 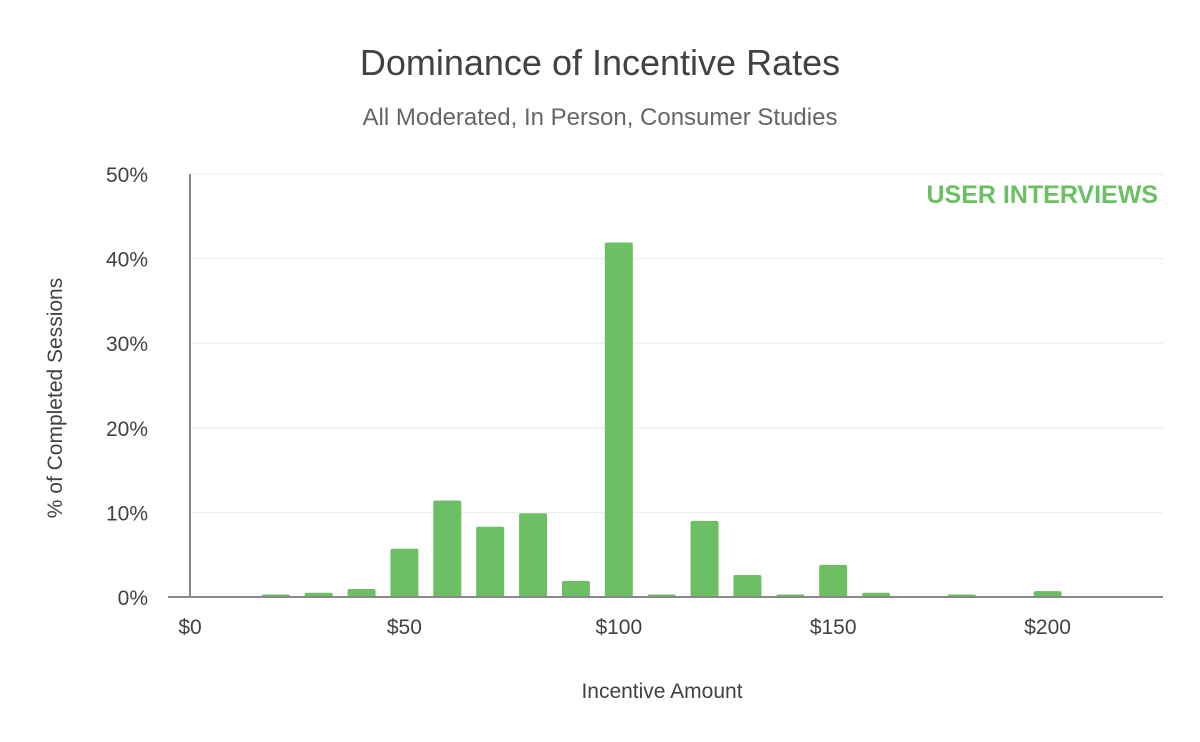 What do you see at coordinates (55, 398) in the screenshot?
I see `y-axis-label: % of Completed Sessions` at bounding box center [55, 398].